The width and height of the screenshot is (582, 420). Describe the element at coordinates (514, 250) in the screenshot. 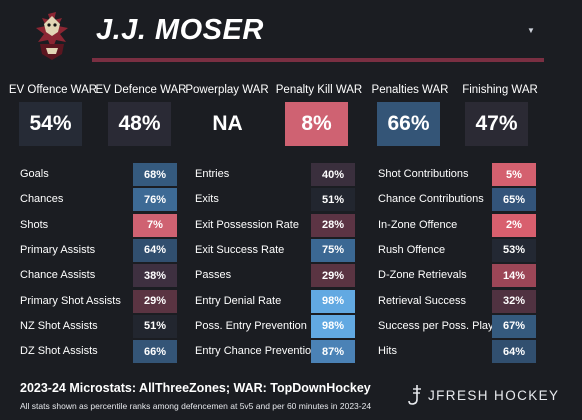

I see `stat-percentile-box: 53%` at that location.